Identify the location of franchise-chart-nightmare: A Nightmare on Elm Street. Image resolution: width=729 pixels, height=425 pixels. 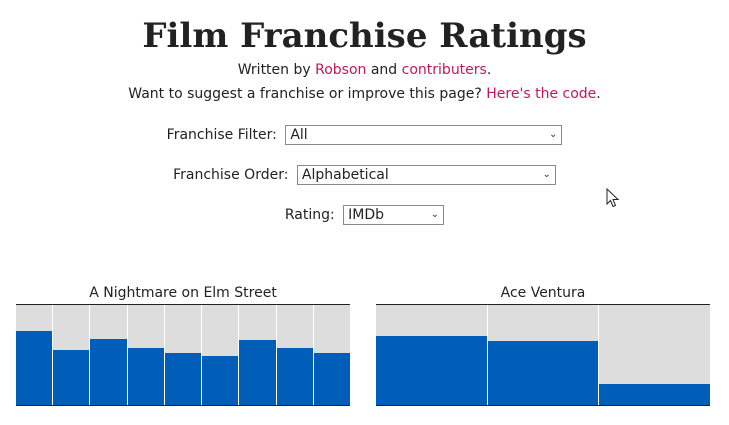
(183, 345).